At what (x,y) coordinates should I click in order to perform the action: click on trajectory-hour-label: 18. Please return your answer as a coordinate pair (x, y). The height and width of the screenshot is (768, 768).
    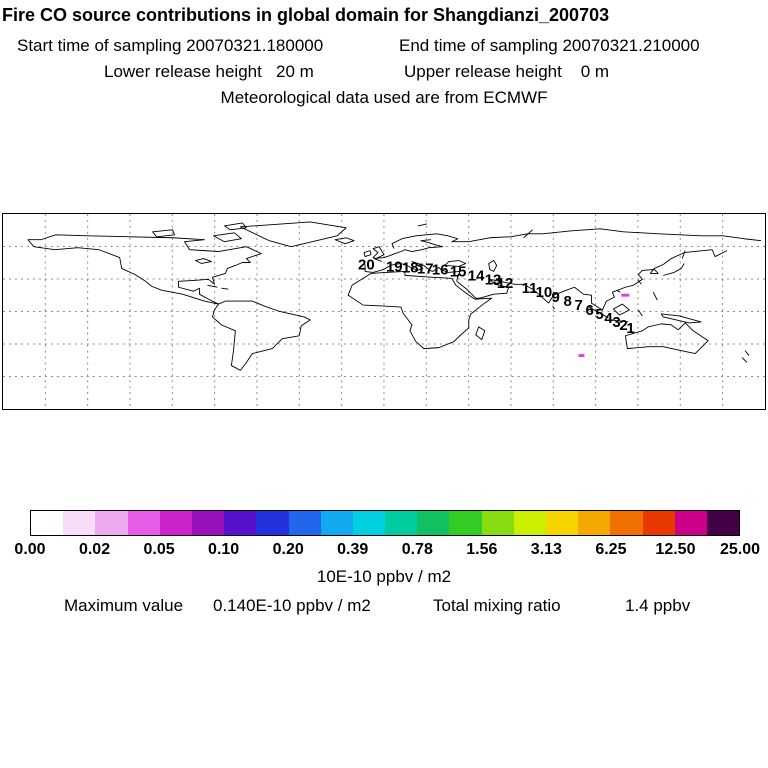
    Looking at the image, I should click on (410, 268).